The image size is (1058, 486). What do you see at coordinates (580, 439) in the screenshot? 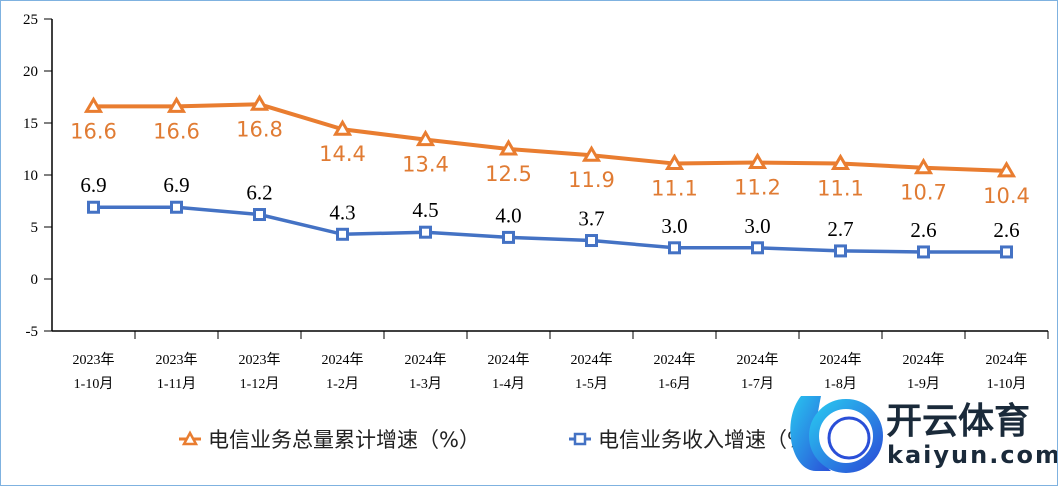
I see `square-legend-icon` at bounding box center [580, 439].